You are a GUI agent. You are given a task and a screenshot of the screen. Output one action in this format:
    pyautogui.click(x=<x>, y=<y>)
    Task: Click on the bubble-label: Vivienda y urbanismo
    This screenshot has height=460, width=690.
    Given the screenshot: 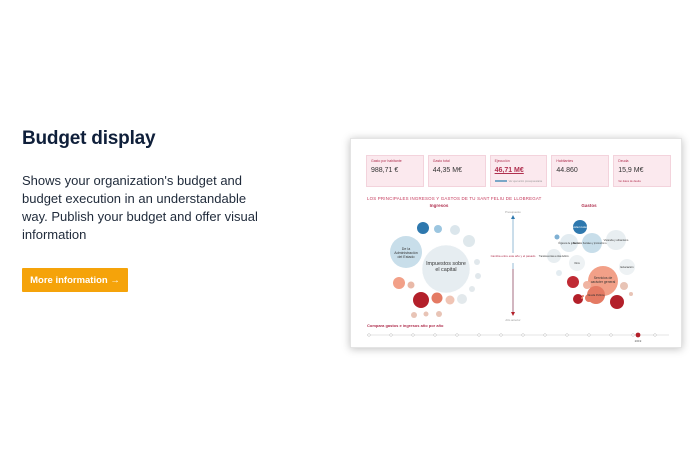 What is the action you would take?
    pyautogui.click(x=616, y=240)
    